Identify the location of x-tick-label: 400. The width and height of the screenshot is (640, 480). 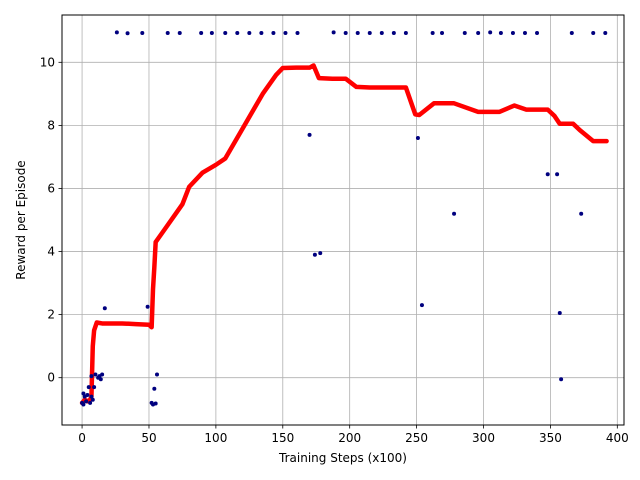
(617, 438).